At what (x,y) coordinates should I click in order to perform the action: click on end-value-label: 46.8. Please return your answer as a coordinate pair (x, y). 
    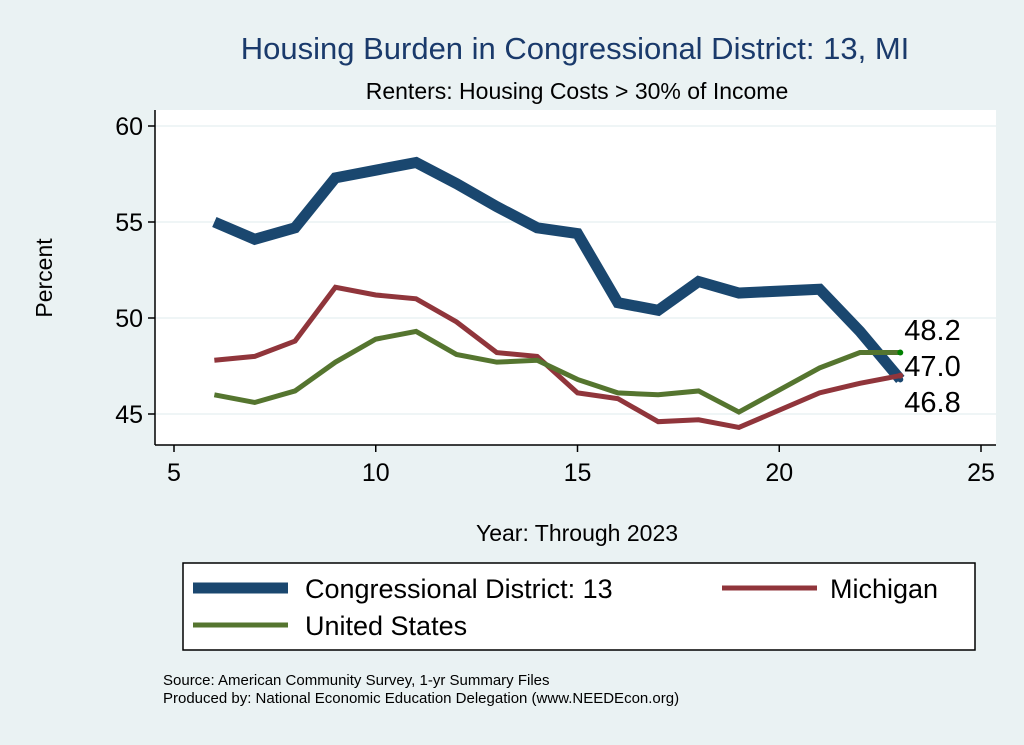
    Looking at the image, I should click on (932, 403).